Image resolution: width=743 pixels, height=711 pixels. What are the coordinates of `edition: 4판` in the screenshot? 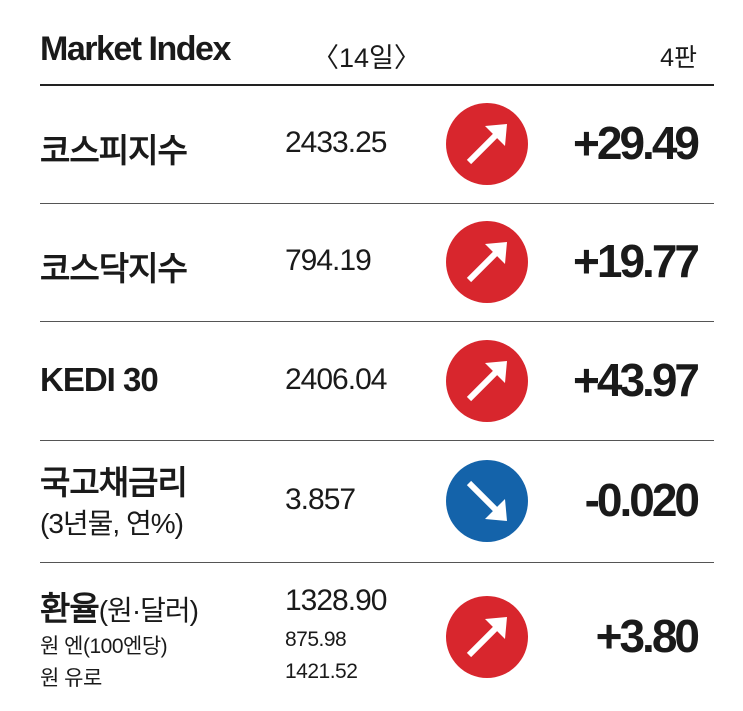 It's located at (678, 58).